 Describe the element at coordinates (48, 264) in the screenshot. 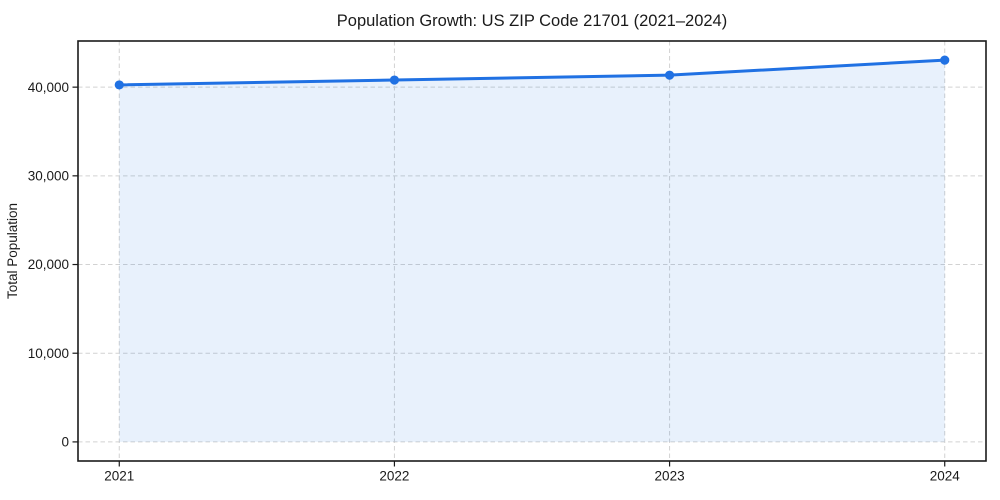

I see `y-tick-label: 20,000` at that location.